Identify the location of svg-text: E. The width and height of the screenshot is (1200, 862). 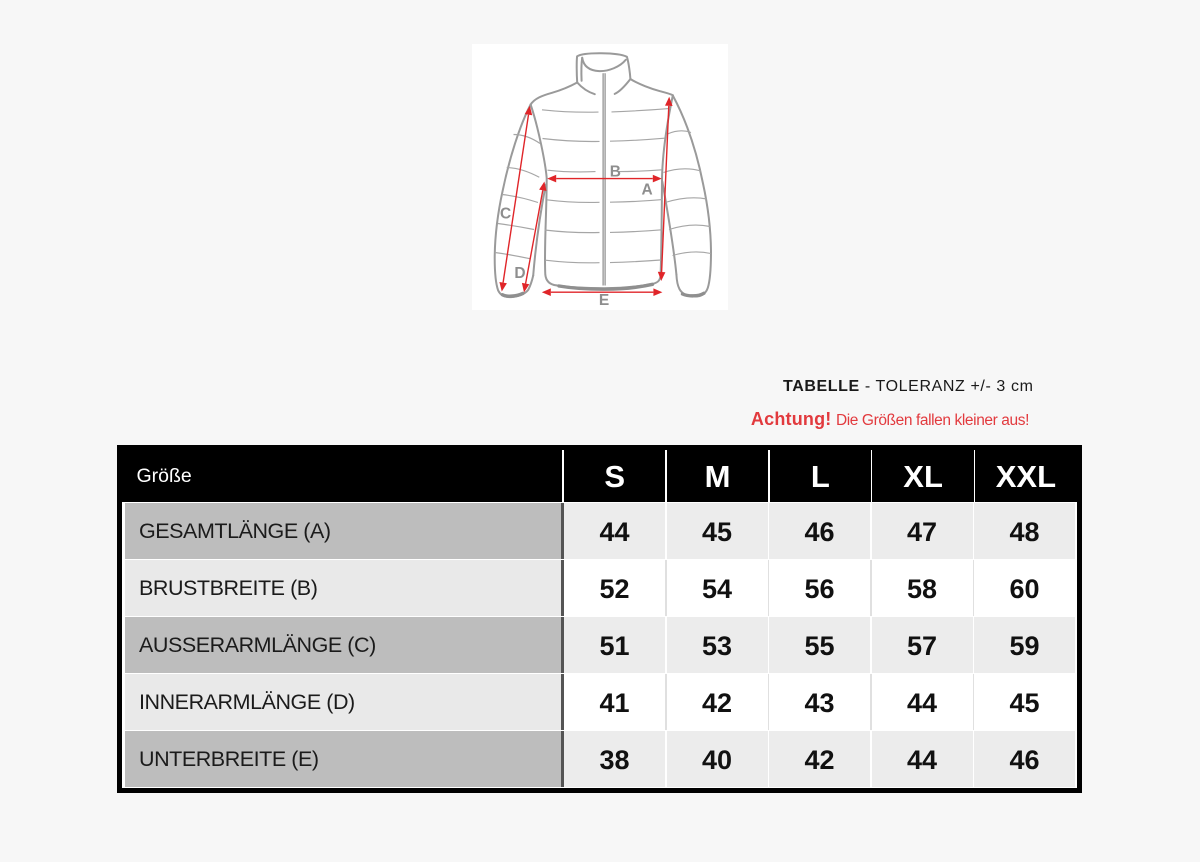
(604, 300).